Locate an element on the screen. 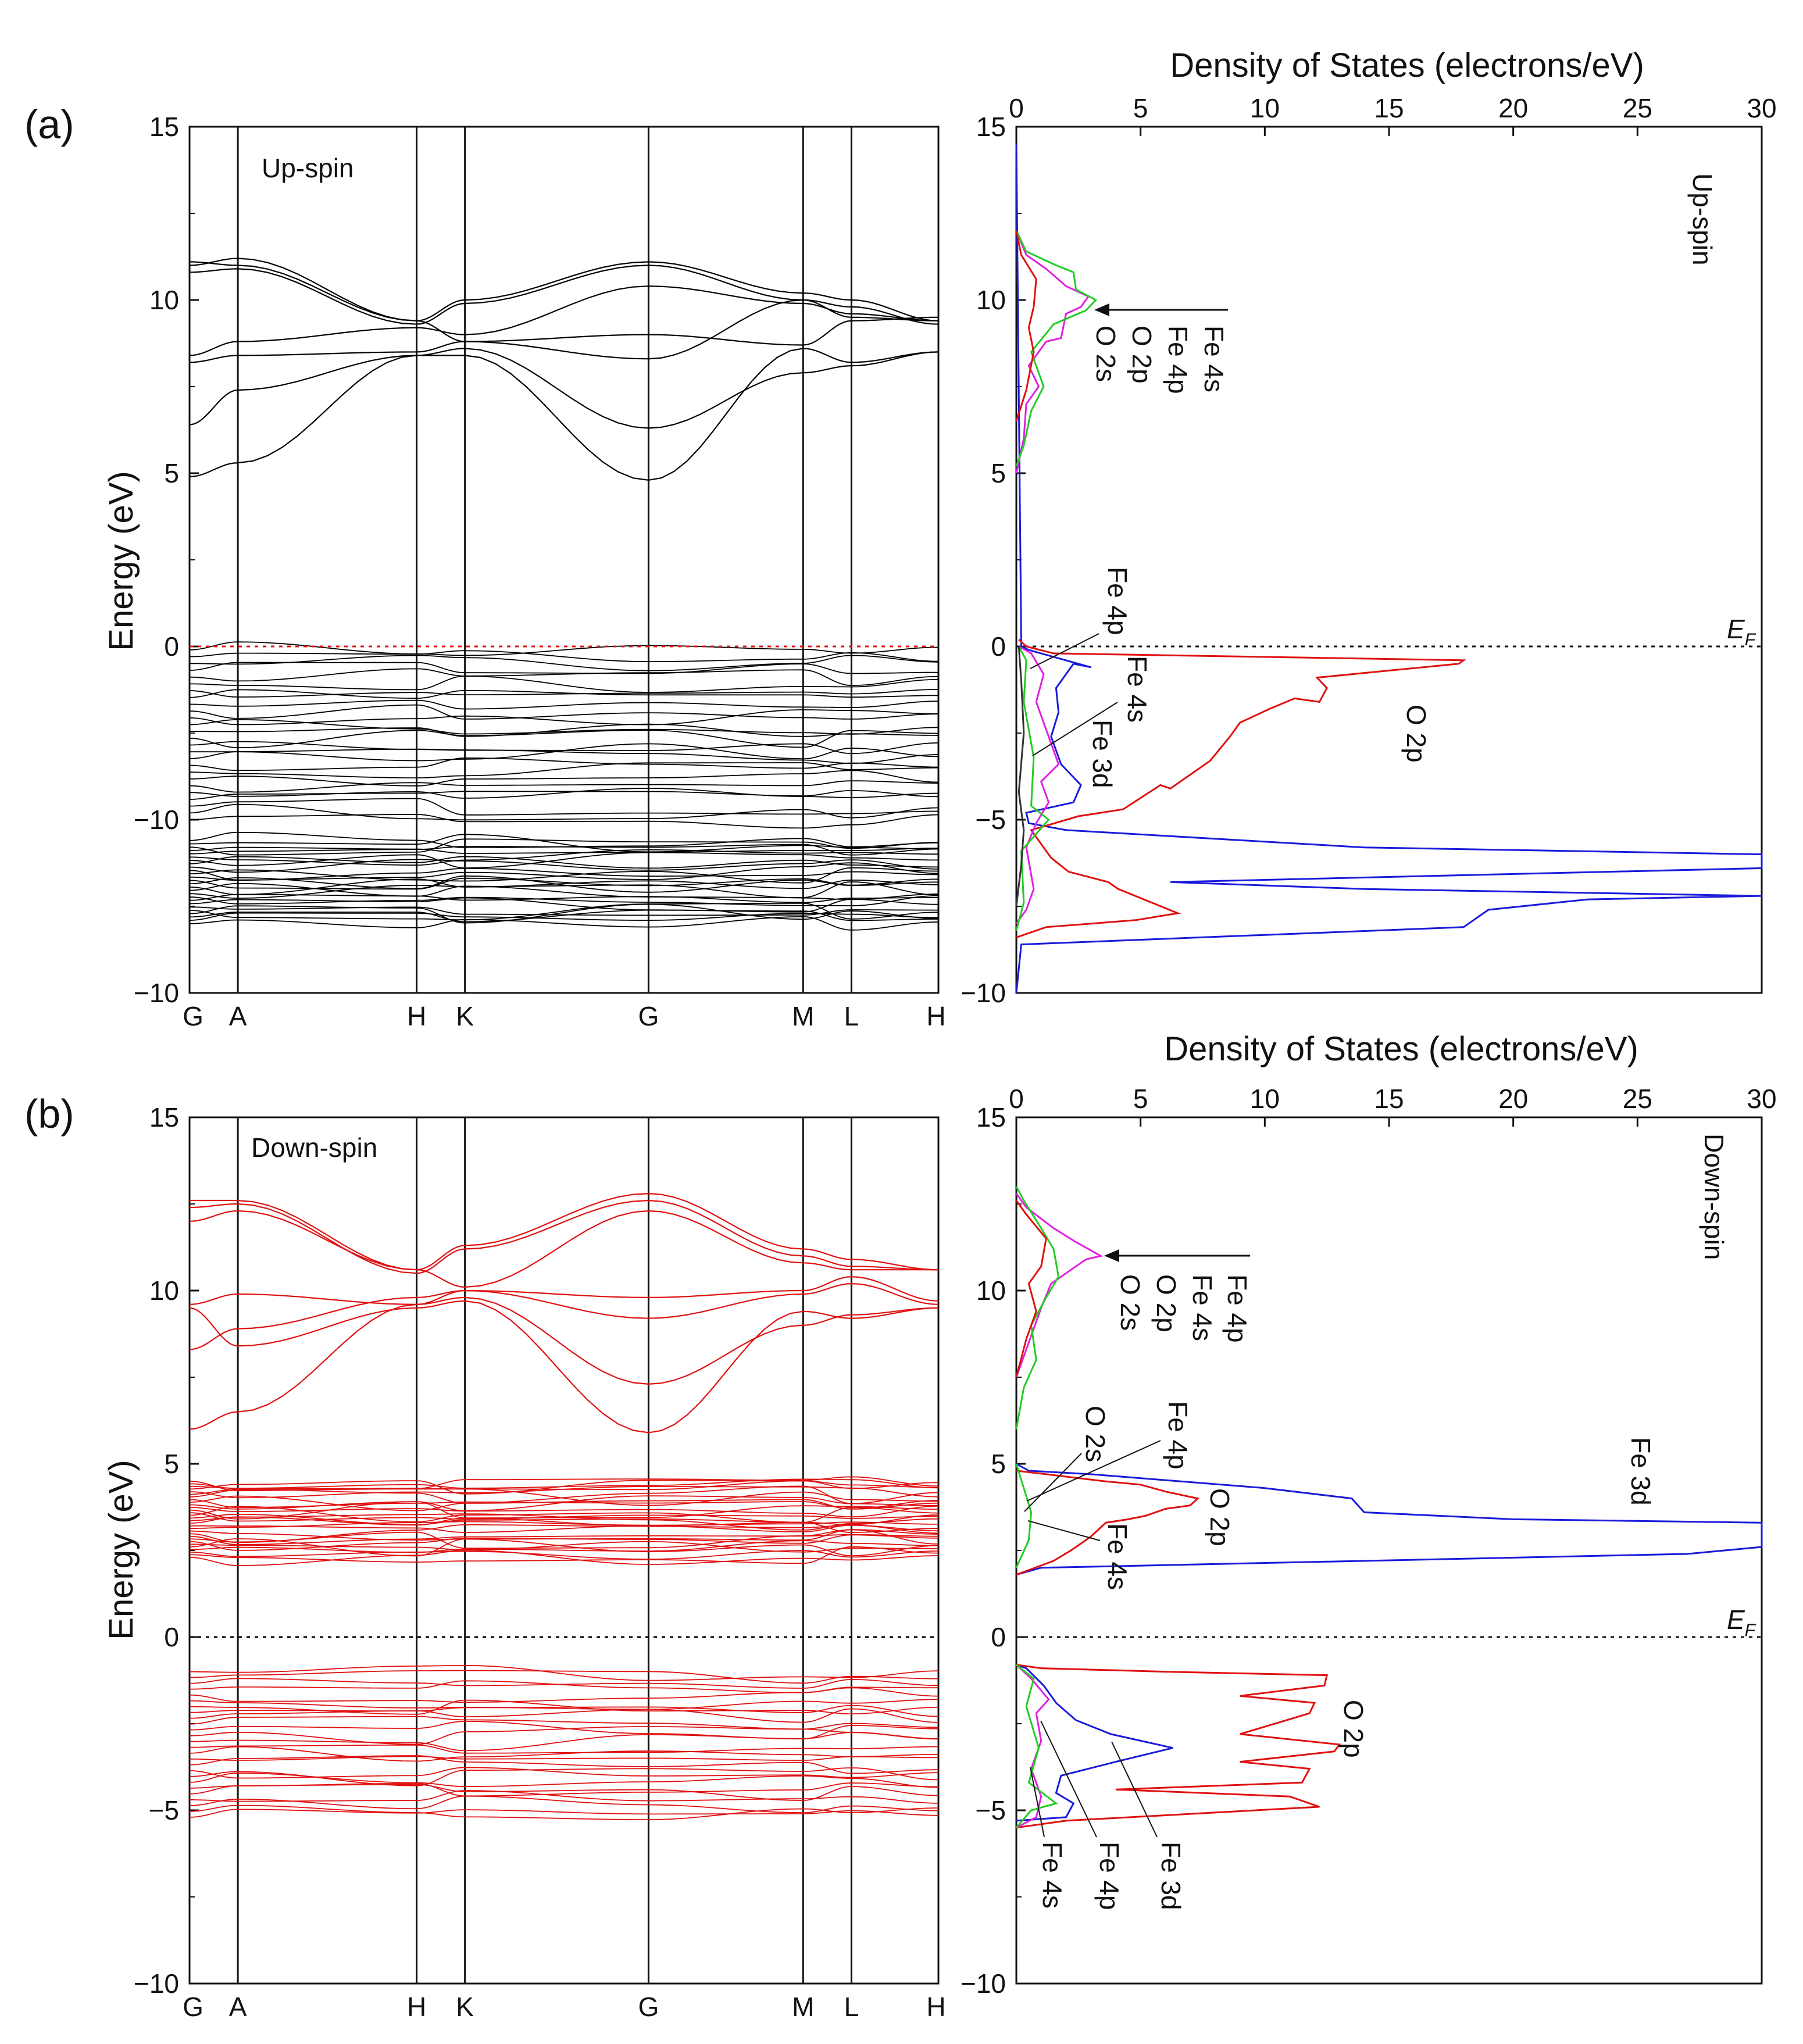  annot-fe4p-up: Fe 4p is located at coordinates (1178, 360).